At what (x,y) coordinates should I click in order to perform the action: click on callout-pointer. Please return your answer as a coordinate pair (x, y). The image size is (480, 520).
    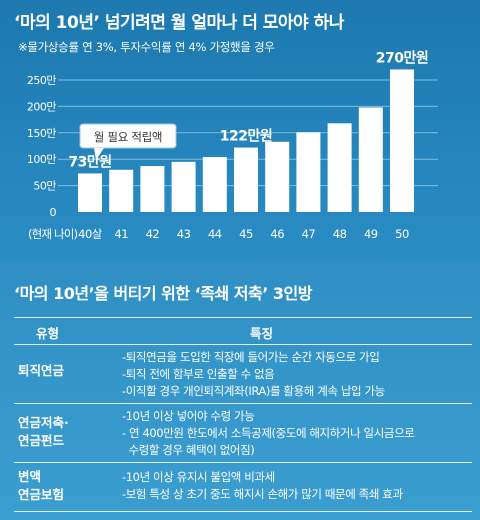
    Looking at the image, I should click on (99, 154).